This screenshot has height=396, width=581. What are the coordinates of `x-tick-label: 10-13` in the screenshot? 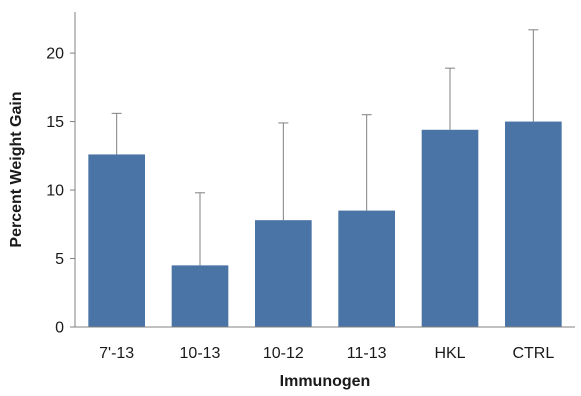 It's located at (200, 353).